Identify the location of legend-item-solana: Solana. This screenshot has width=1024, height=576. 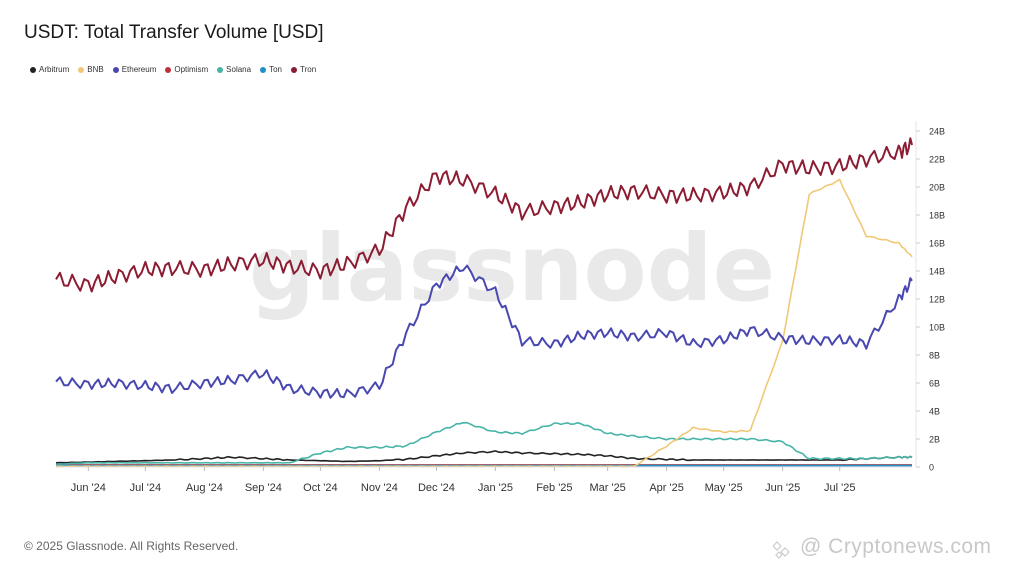
(234, 69).